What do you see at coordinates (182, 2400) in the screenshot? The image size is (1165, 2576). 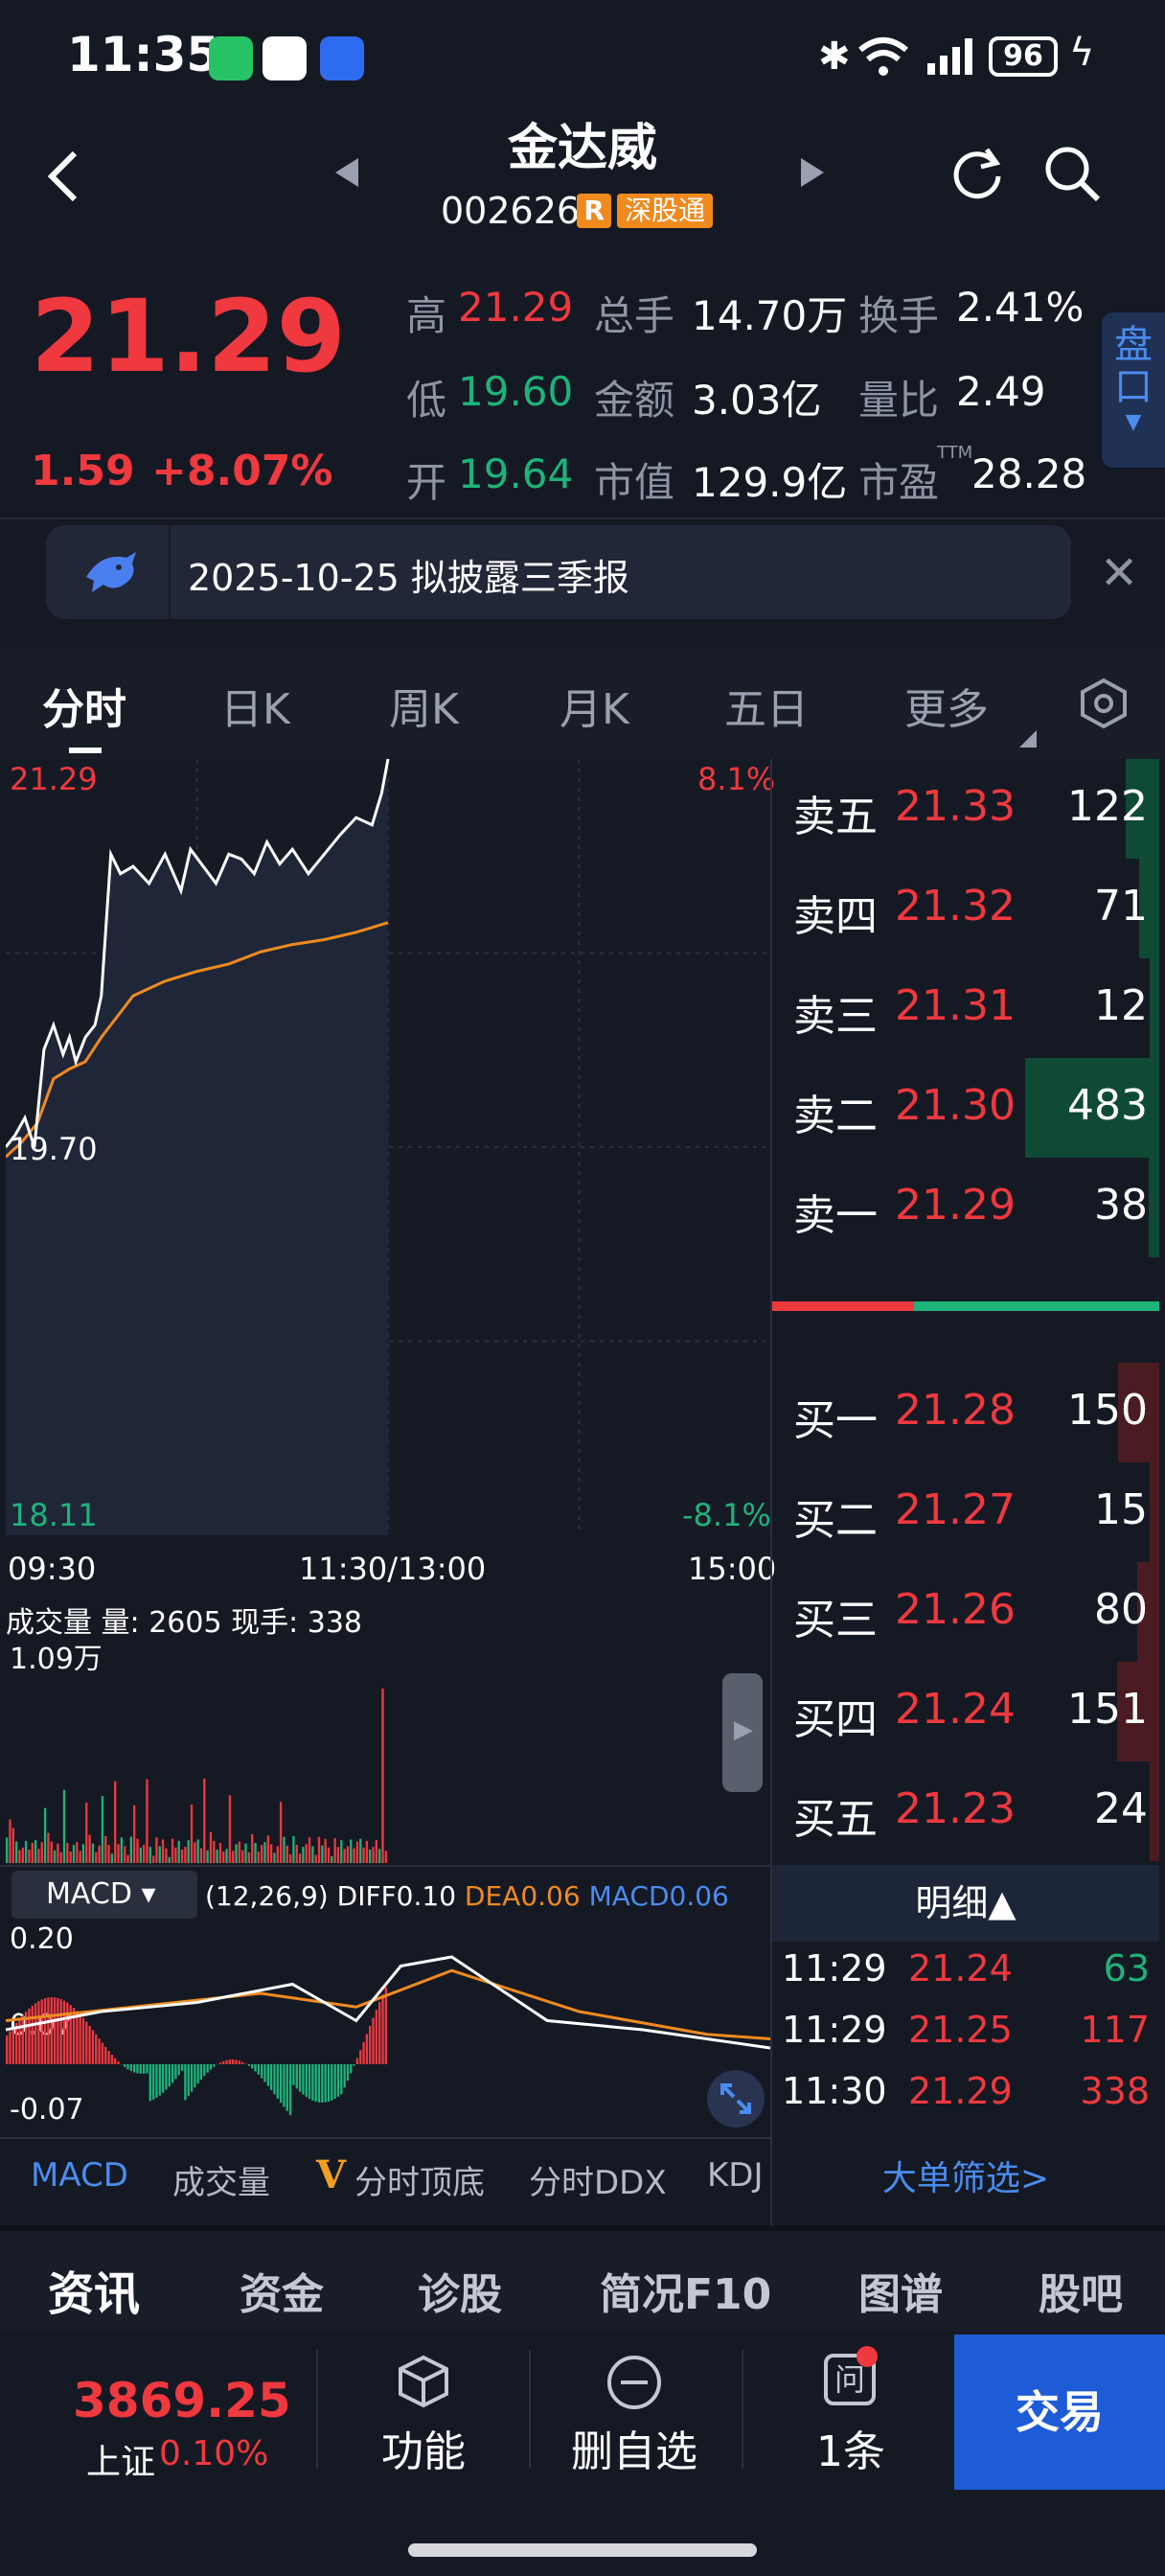 I see `index-value: 3869.25` at bounding box center [182, 2400].